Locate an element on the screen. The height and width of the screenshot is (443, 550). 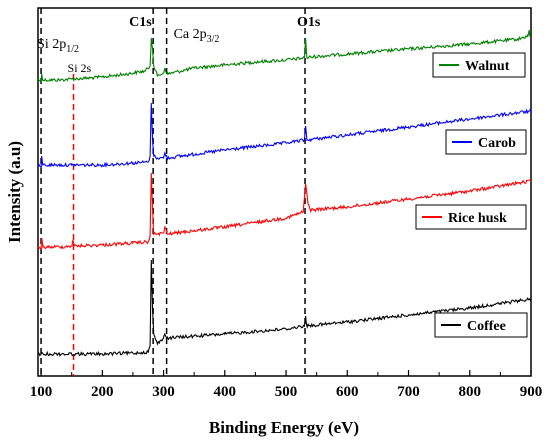
legend-item: Rice husk is located at coordinates (471, 217).